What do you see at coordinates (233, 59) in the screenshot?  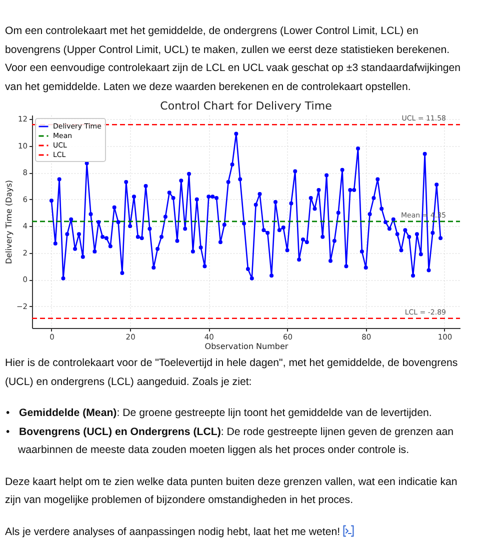 I see `text: Om een controlekaart met het gemiddelde, de ondergrens (Lower Control Limit, LCL) en bovengrens (Upper Control Limit, UCL) te maken, zullen we eerst deze statistieken berekenen. Voor een eenvoudige controlekaart zijn de LCL en UCL vaak geschat op ±3 standaardafwijkingen van het gemiddelde. Laten we deze waarden berekenen en de controlekaart opstellen.` at bounding box center [233, 59].